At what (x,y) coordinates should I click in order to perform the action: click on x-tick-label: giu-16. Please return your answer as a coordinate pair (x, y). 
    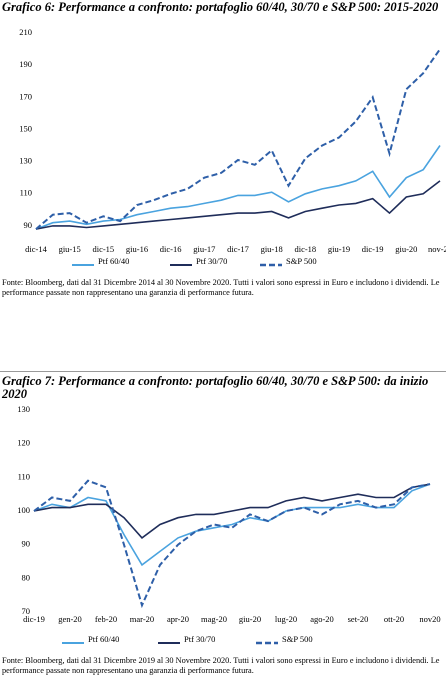
    Looking at the image, I should click on (137, 249).